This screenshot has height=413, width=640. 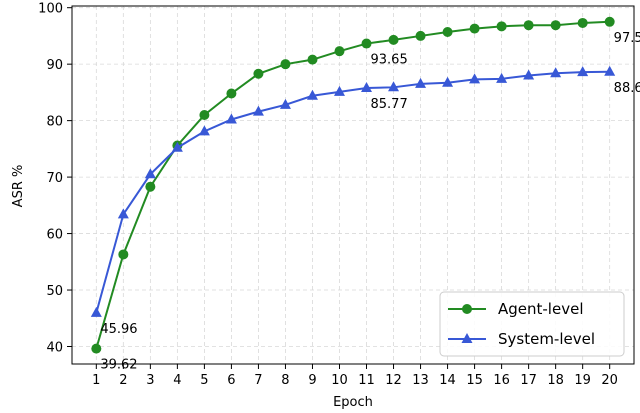 I want to click on legend-item-agent-level: Agent-level, so click(x=515, y=309).